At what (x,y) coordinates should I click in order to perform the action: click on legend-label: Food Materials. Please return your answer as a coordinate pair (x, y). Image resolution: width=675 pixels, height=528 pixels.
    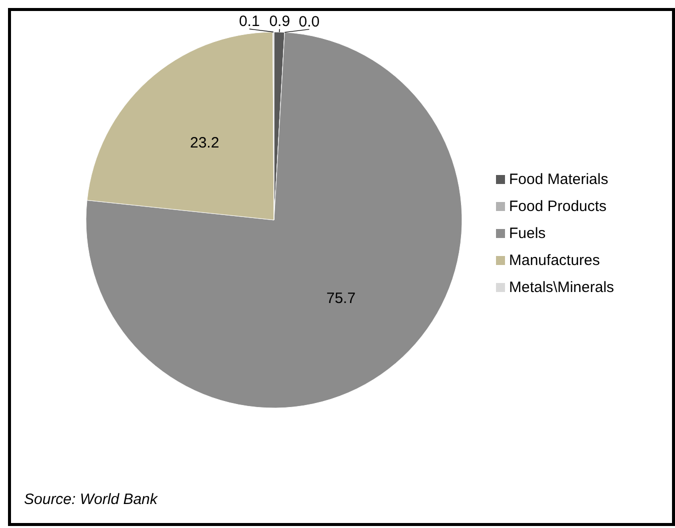
    Looking at the image, I should click on (558, 179).